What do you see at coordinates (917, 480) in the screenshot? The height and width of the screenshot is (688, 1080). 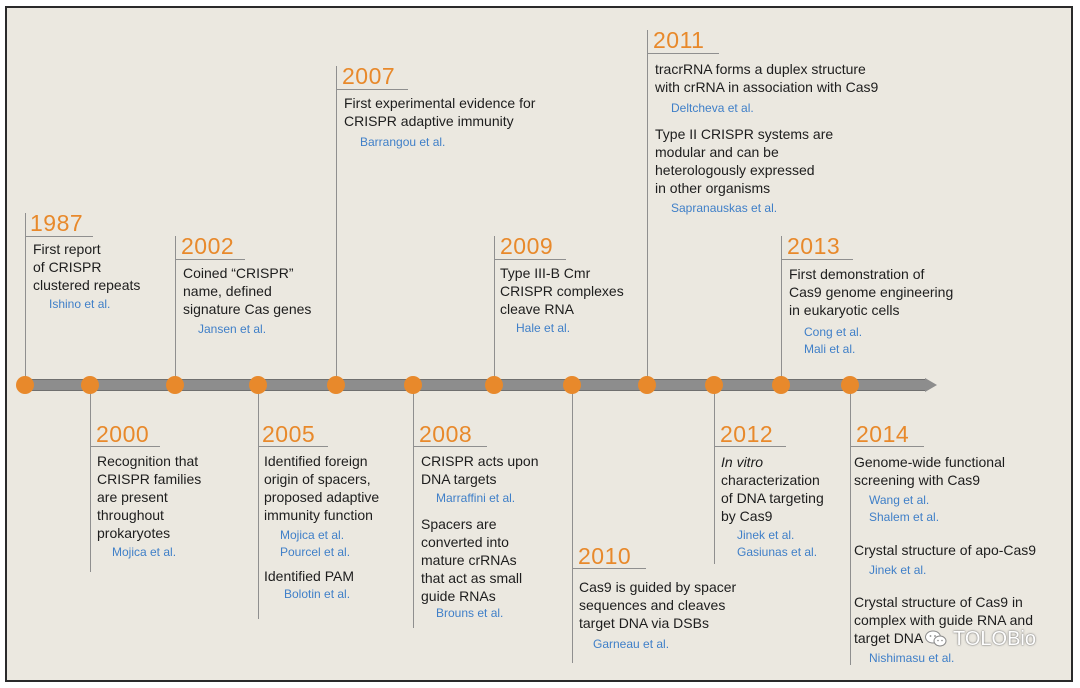 I see `text-line: screening with Cas9` at bounding box center [917, 480].